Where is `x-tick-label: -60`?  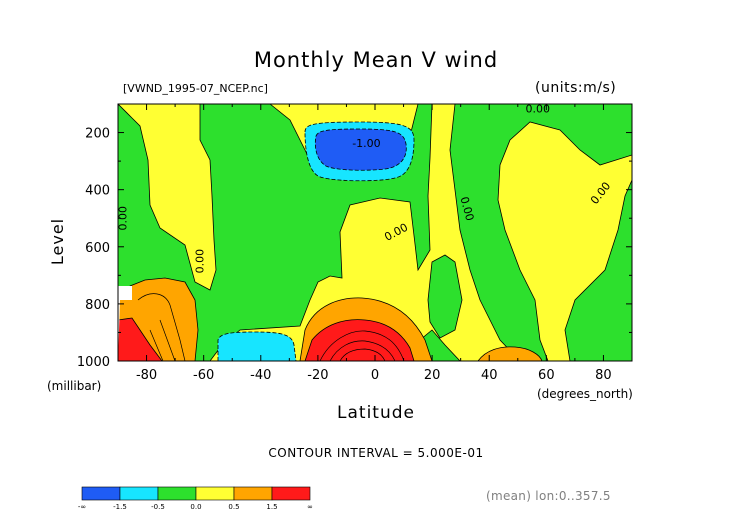
x-tick-label: -60 is located at coordinates (203, 375).